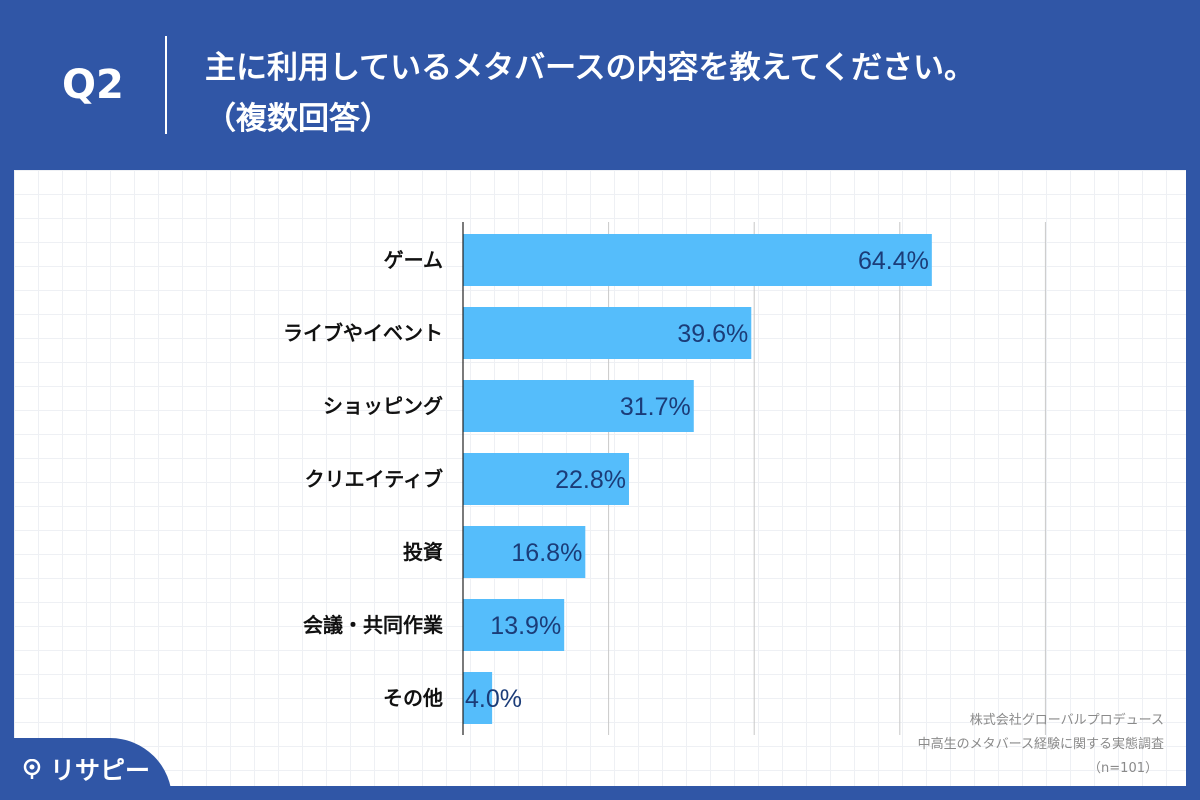 The height and width of the screenshot is (800, 1200). What do you see at coordinates (655, 407) in the screenshot?
I see `data-label: 31.7%` at bounding box center [655, 407].